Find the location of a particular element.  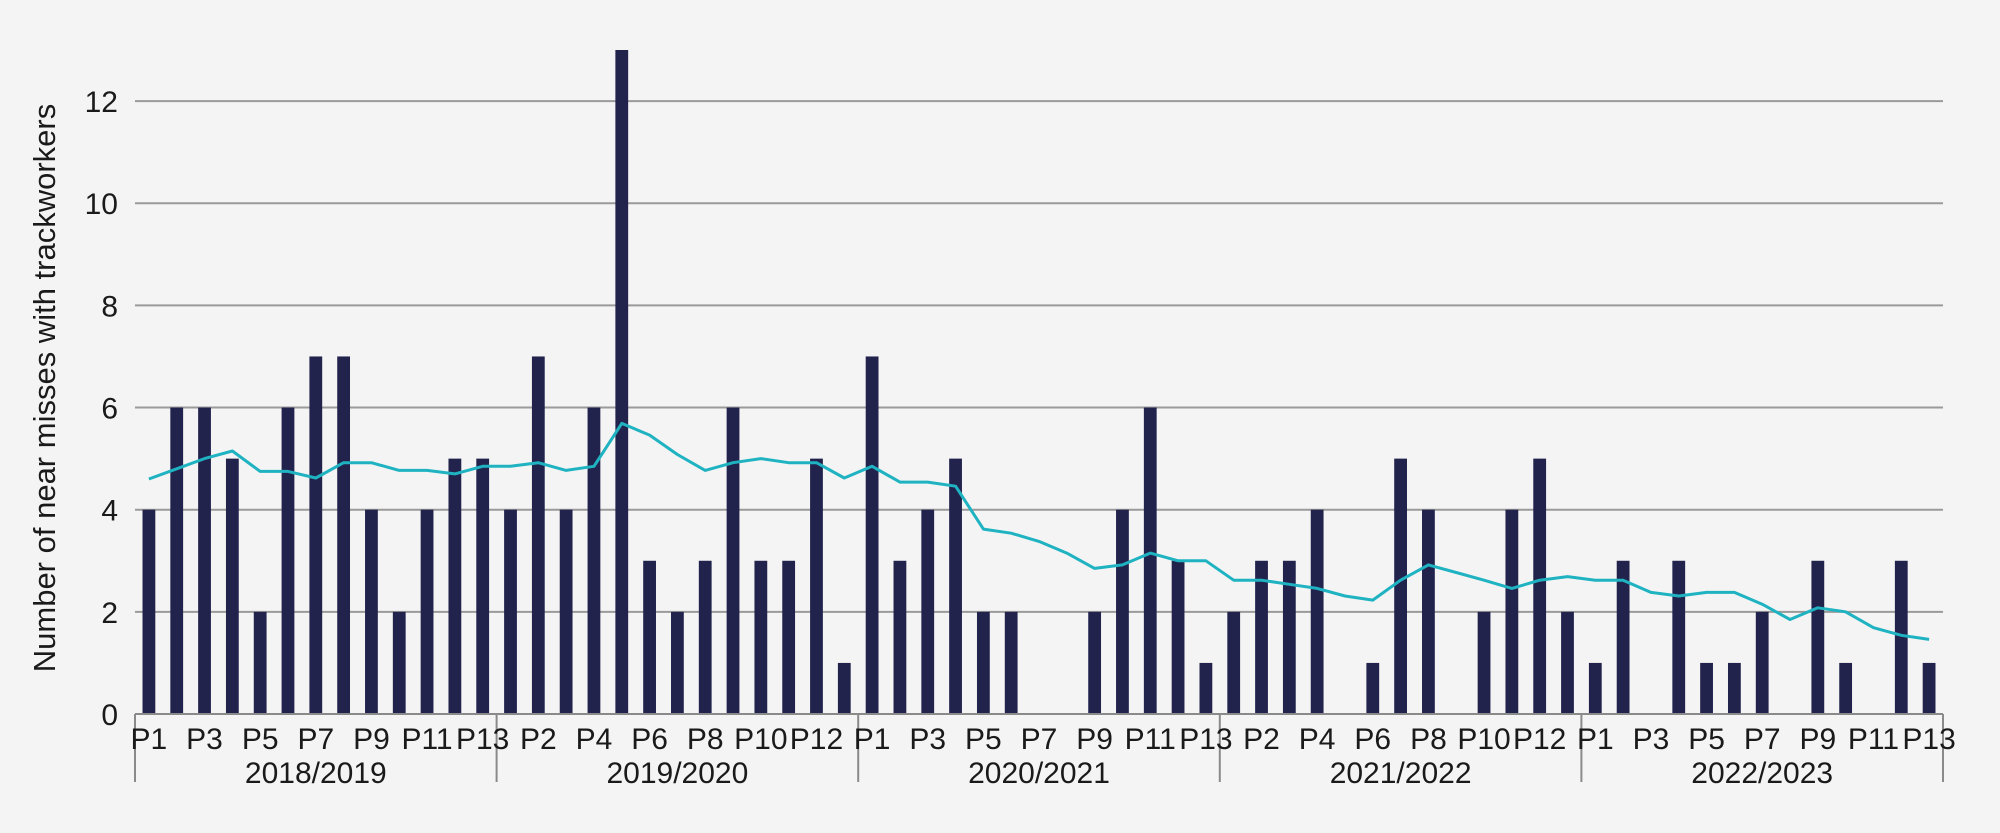

y-tick-label: 10 is located at coordinates (101, 204).